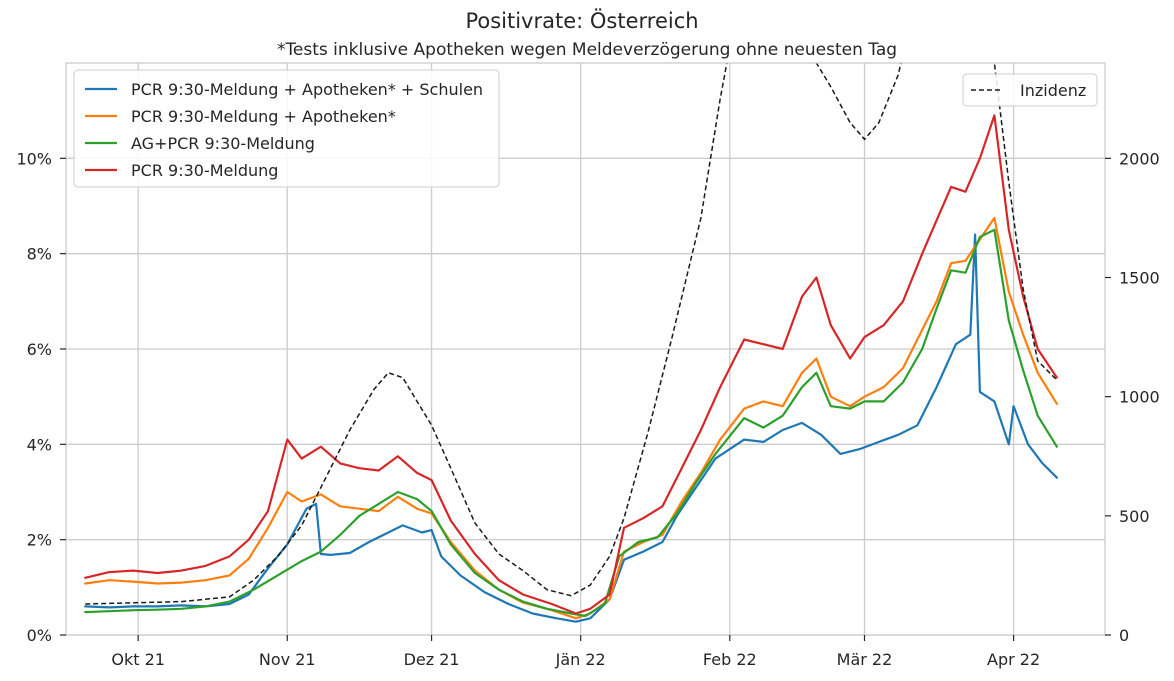 This screenshot has height=681, width=1174. Describe the element at coordinates (1139, 158) in the screenshot. I see `y-right-tick-label: 2000` at that location.